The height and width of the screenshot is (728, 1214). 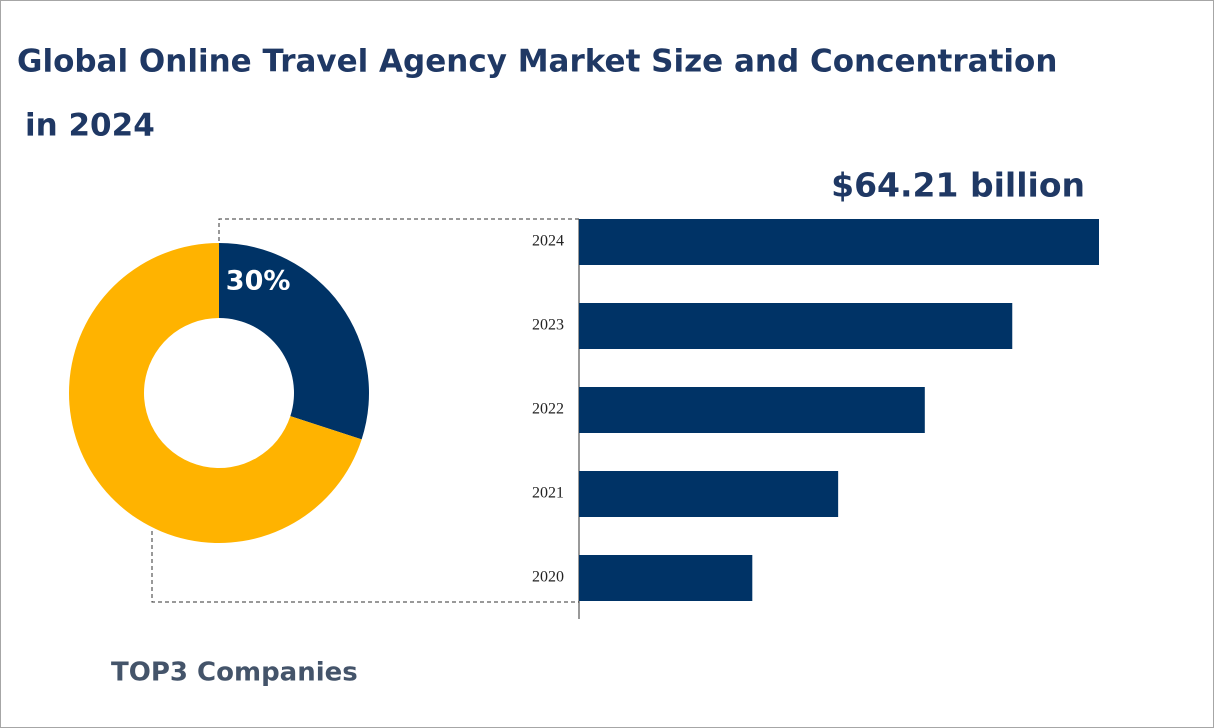 What do you see at coordinates (548, 325) in the screenshot?
I see `y-tick-label: 2023` at bounding box center [548, 325].